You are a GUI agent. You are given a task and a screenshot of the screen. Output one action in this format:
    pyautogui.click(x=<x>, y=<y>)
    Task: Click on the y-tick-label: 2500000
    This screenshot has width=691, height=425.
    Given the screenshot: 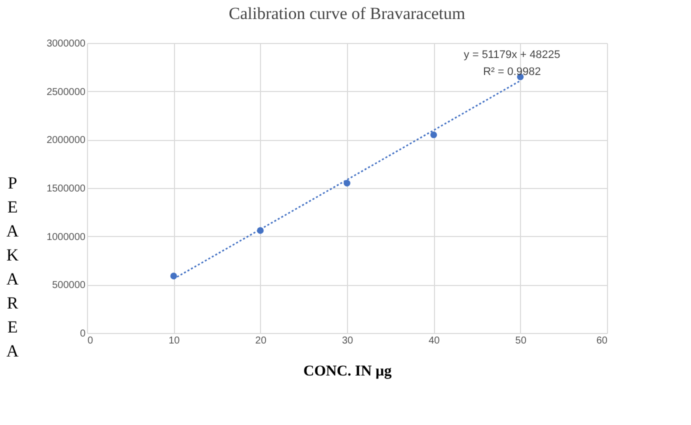 What is the action you would take?
    pyautogui.click(x=66, y=92)
    